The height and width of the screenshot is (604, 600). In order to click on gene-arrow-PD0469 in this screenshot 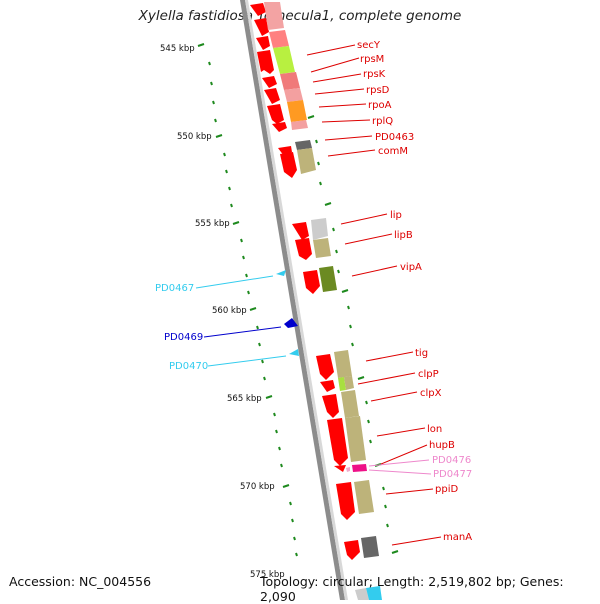, I will do `click(291, 323)`.